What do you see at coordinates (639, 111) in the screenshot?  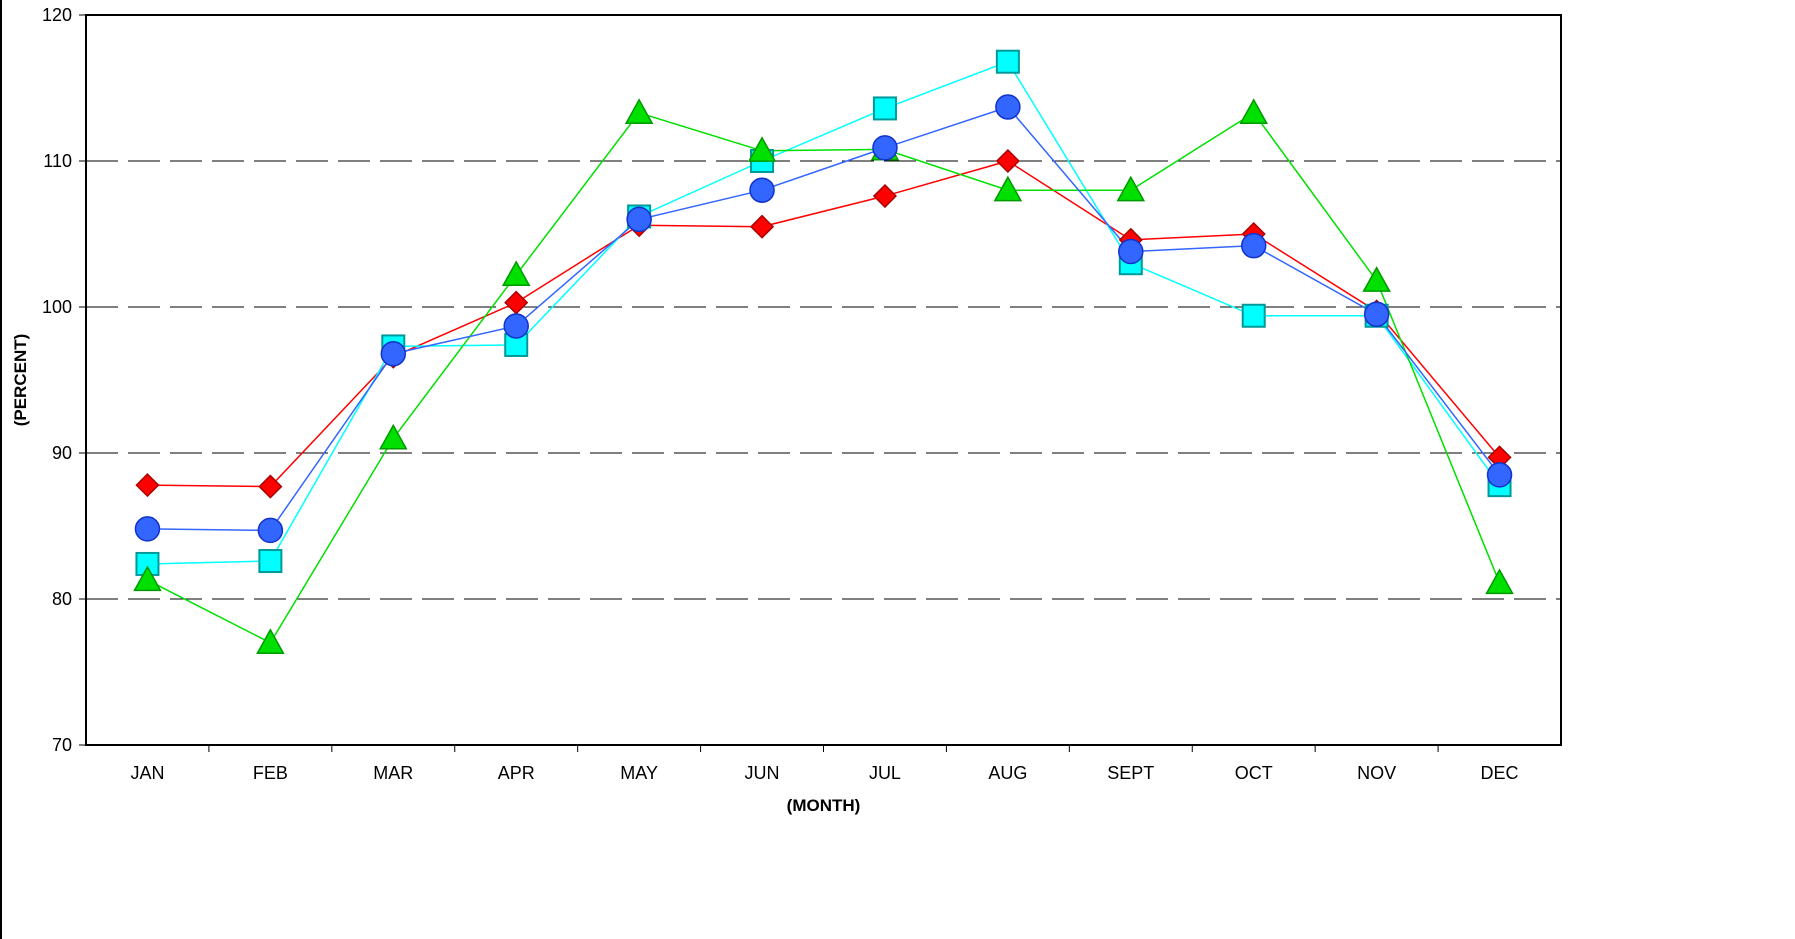 I see `point-triangle-may` at bounding box center [639, 111].